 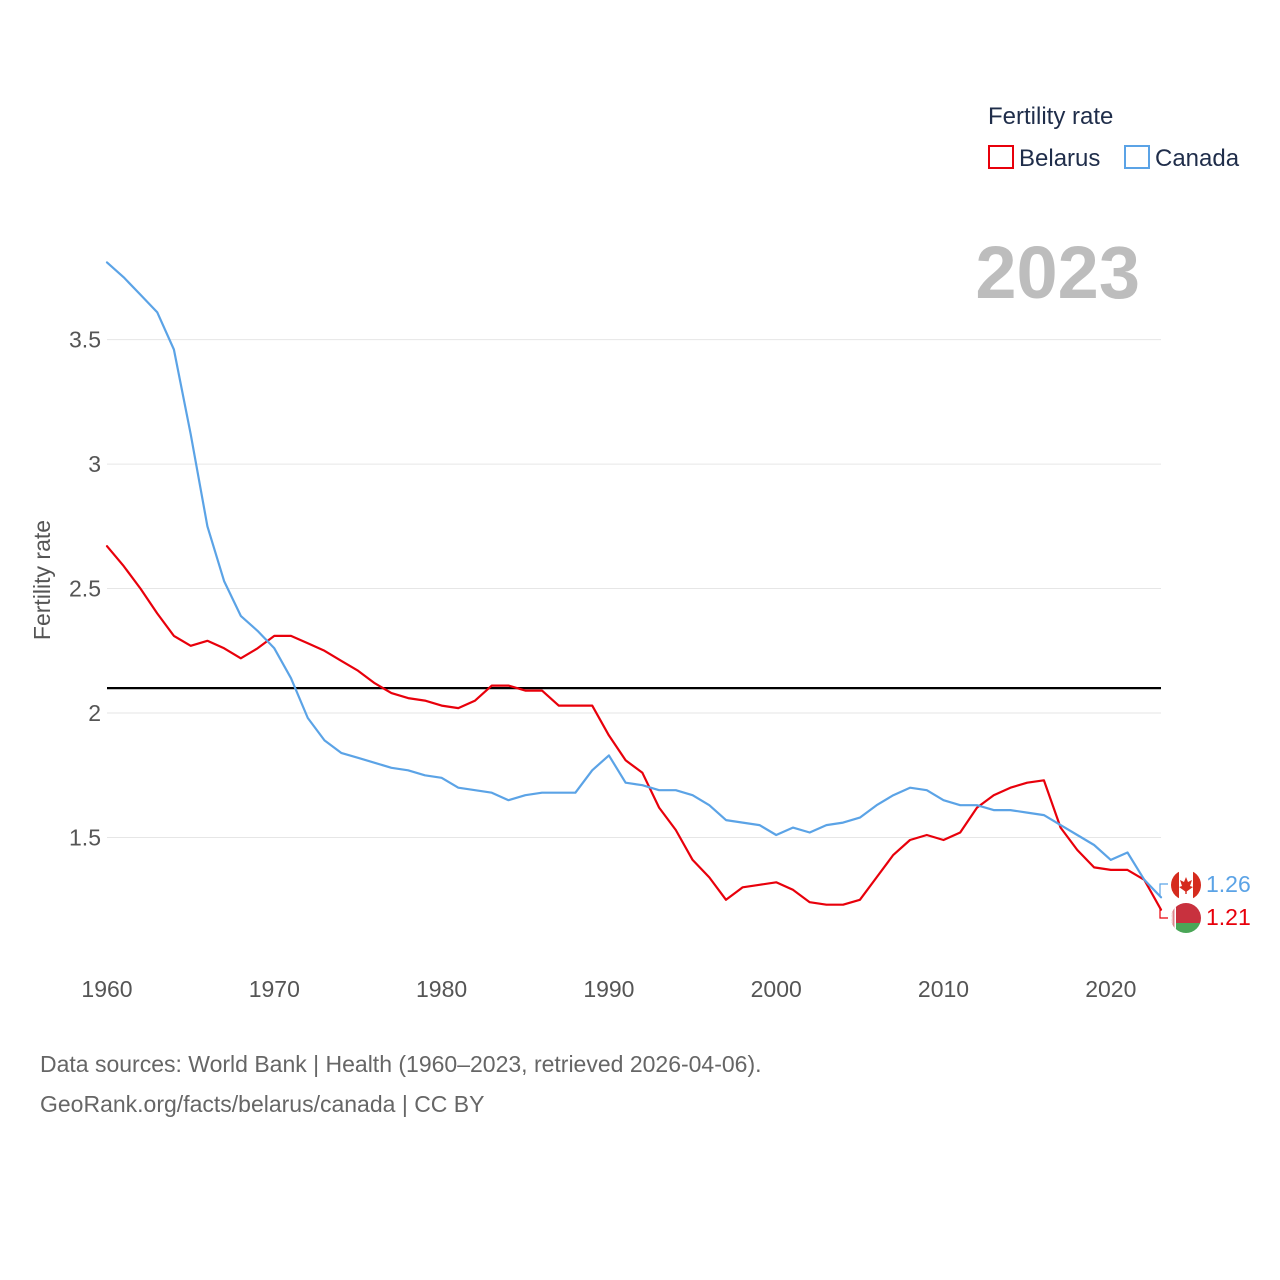 I want to click on legend-label-canada: Canada, so click(x=1197, y=158).